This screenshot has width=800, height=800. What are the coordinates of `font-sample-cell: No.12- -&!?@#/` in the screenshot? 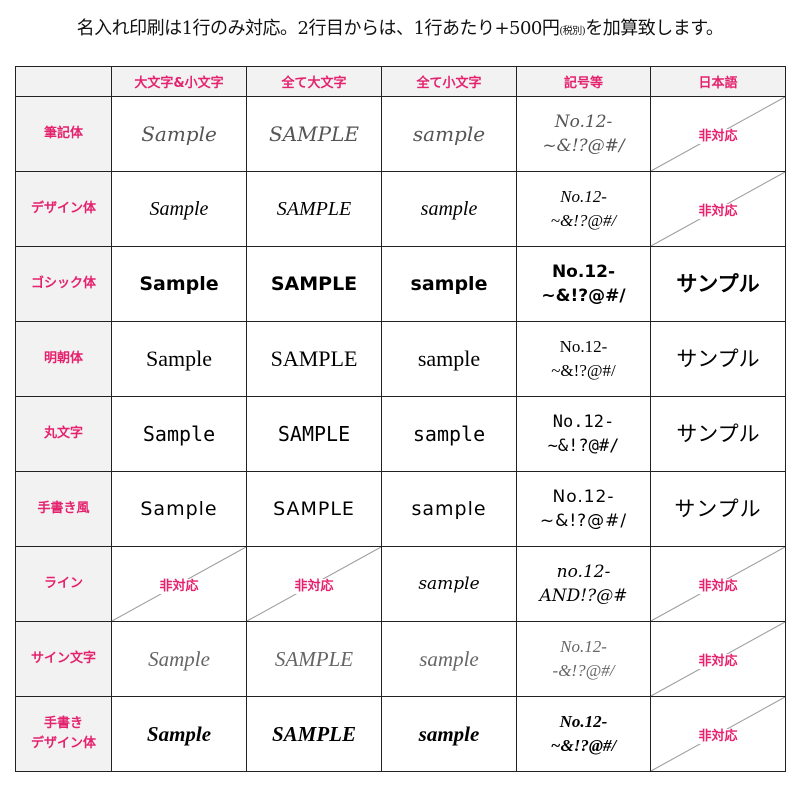 It's located at (583, 659).